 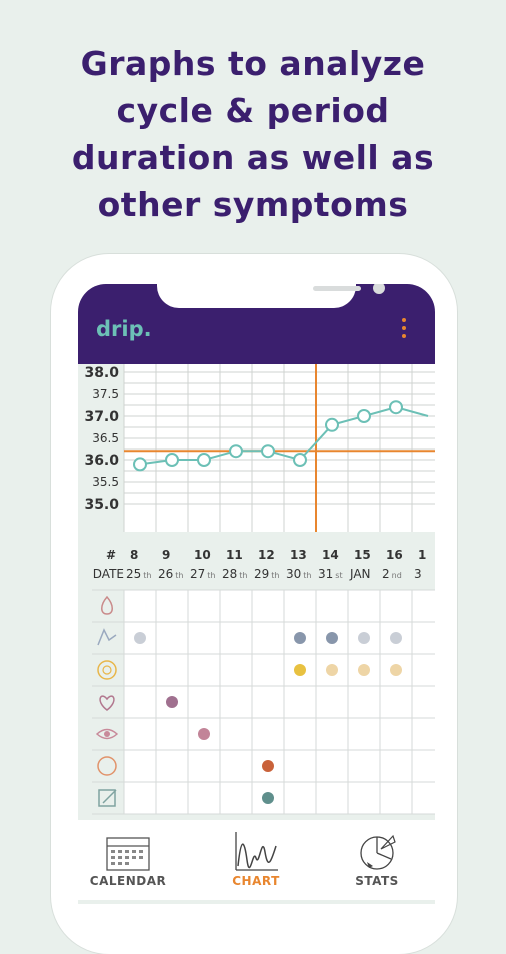 I want to click on date-tick-label: JAN, so click(x=360, y=574).